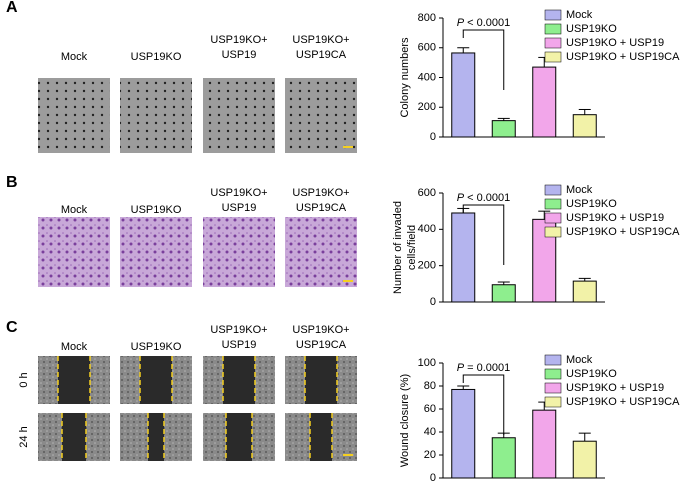  Describe the element at coordinates (12, 327) in the screenshot. I see `panel-label: C` at that location.